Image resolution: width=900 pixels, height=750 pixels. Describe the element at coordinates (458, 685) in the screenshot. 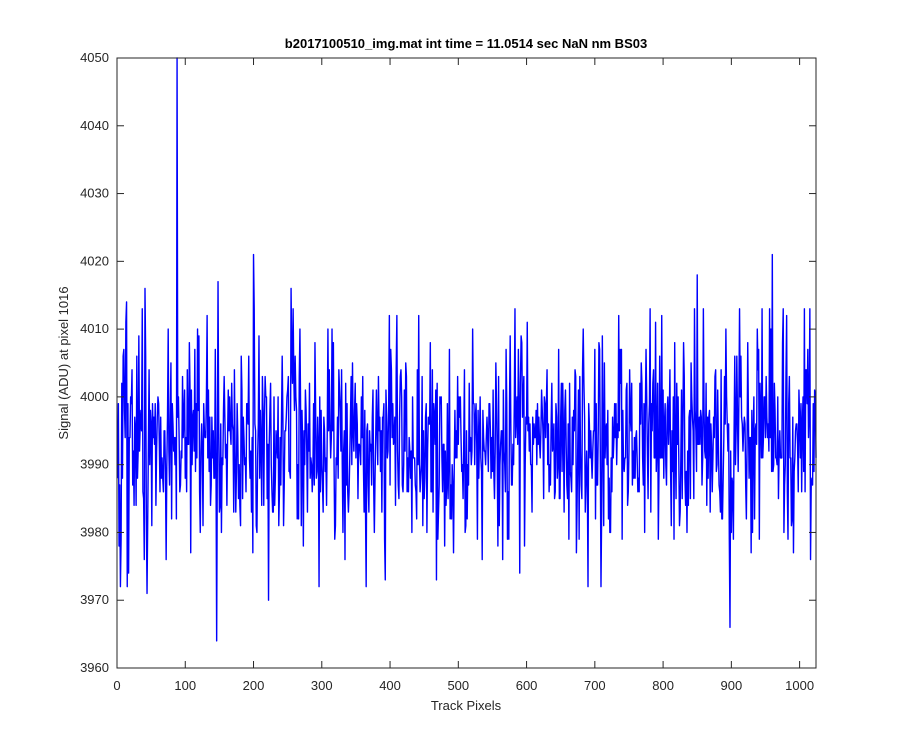

I see `x-tick-label: 500` at that location.